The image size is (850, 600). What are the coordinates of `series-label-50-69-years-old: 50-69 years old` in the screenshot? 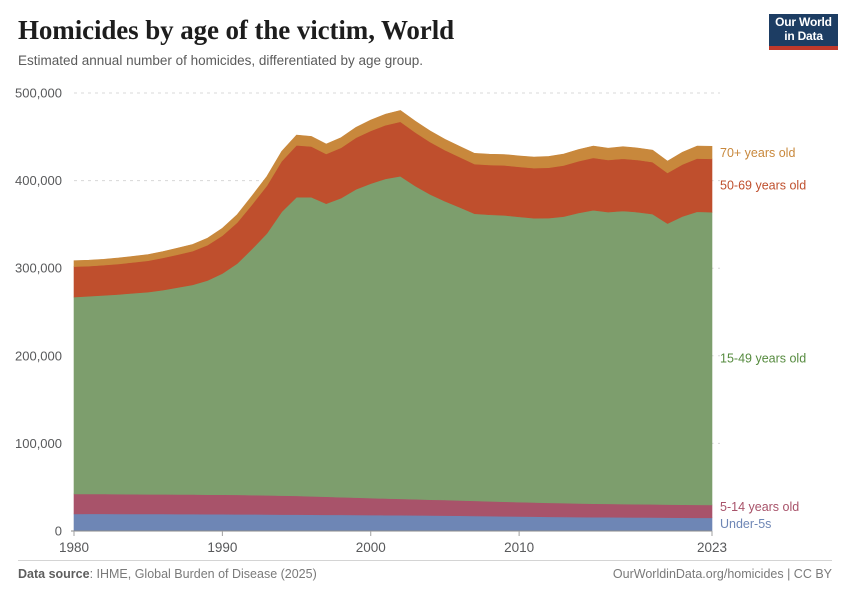 It's located at (763, 186).